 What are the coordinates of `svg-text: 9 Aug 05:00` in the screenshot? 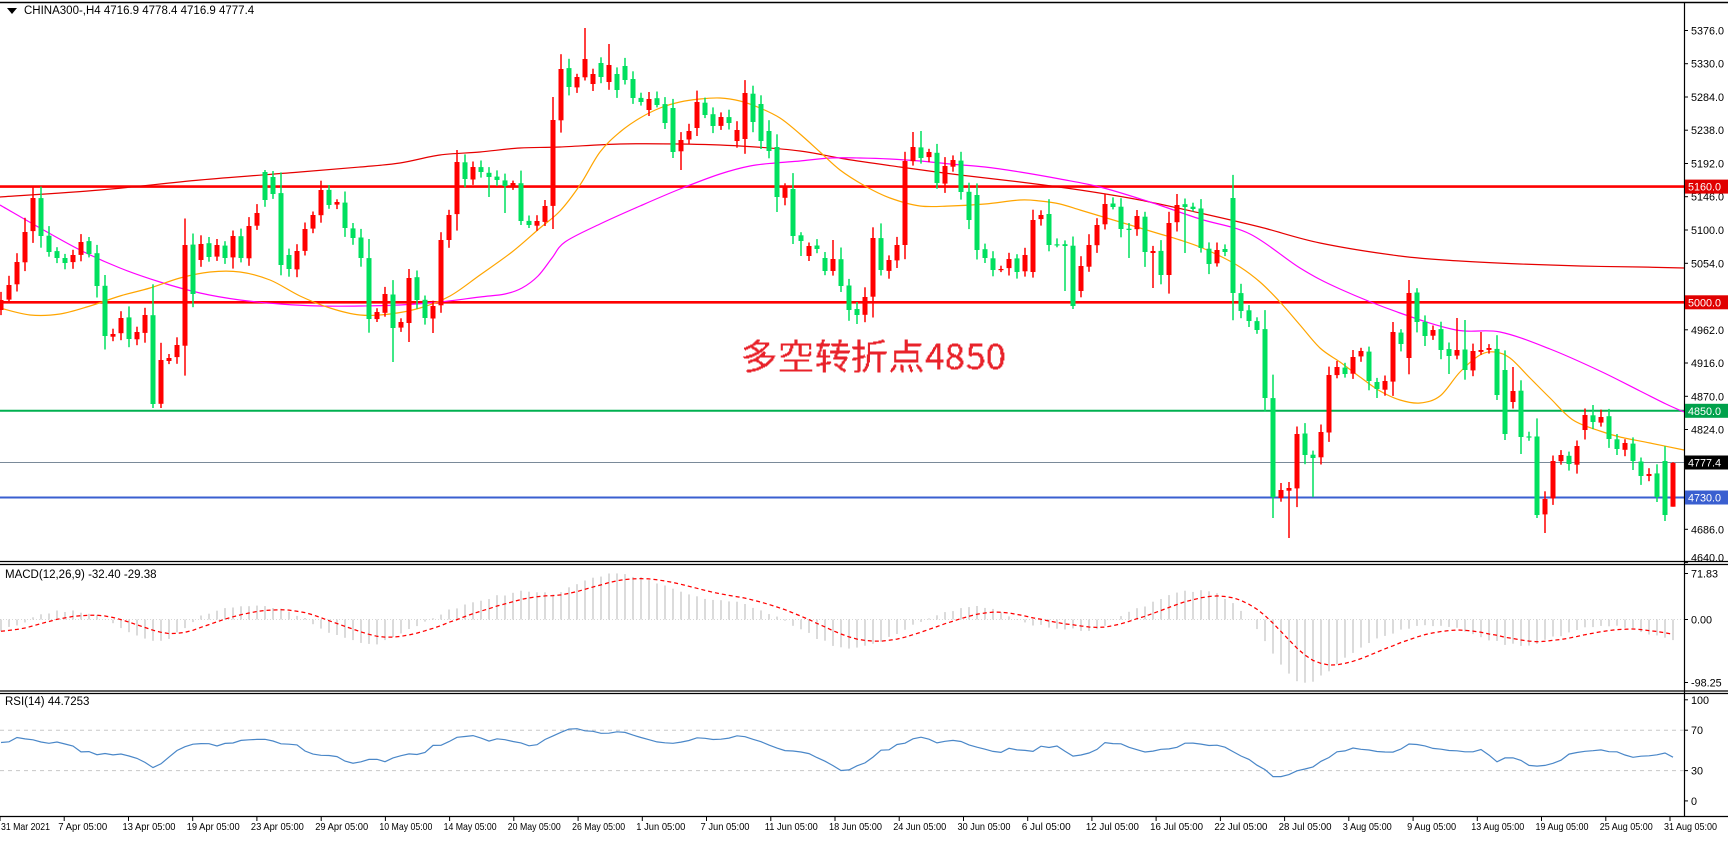 It's located at (1431, 827).